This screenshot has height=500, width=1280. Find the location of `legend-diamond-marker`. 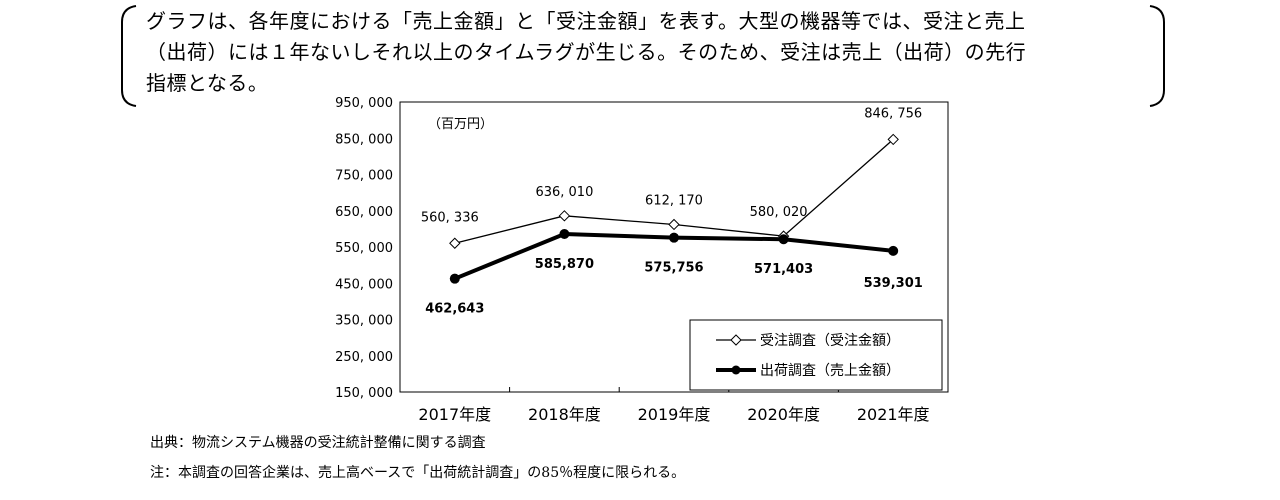

legend-diamond-marker is located at coordinates (736, 340).